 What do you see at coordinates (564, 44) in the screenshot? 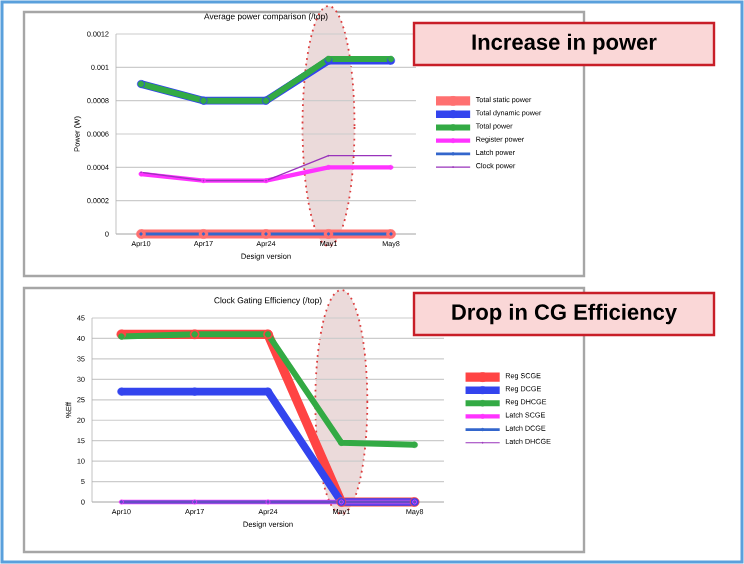
I see `text: Increase in power` at bounding box center [564, 44].